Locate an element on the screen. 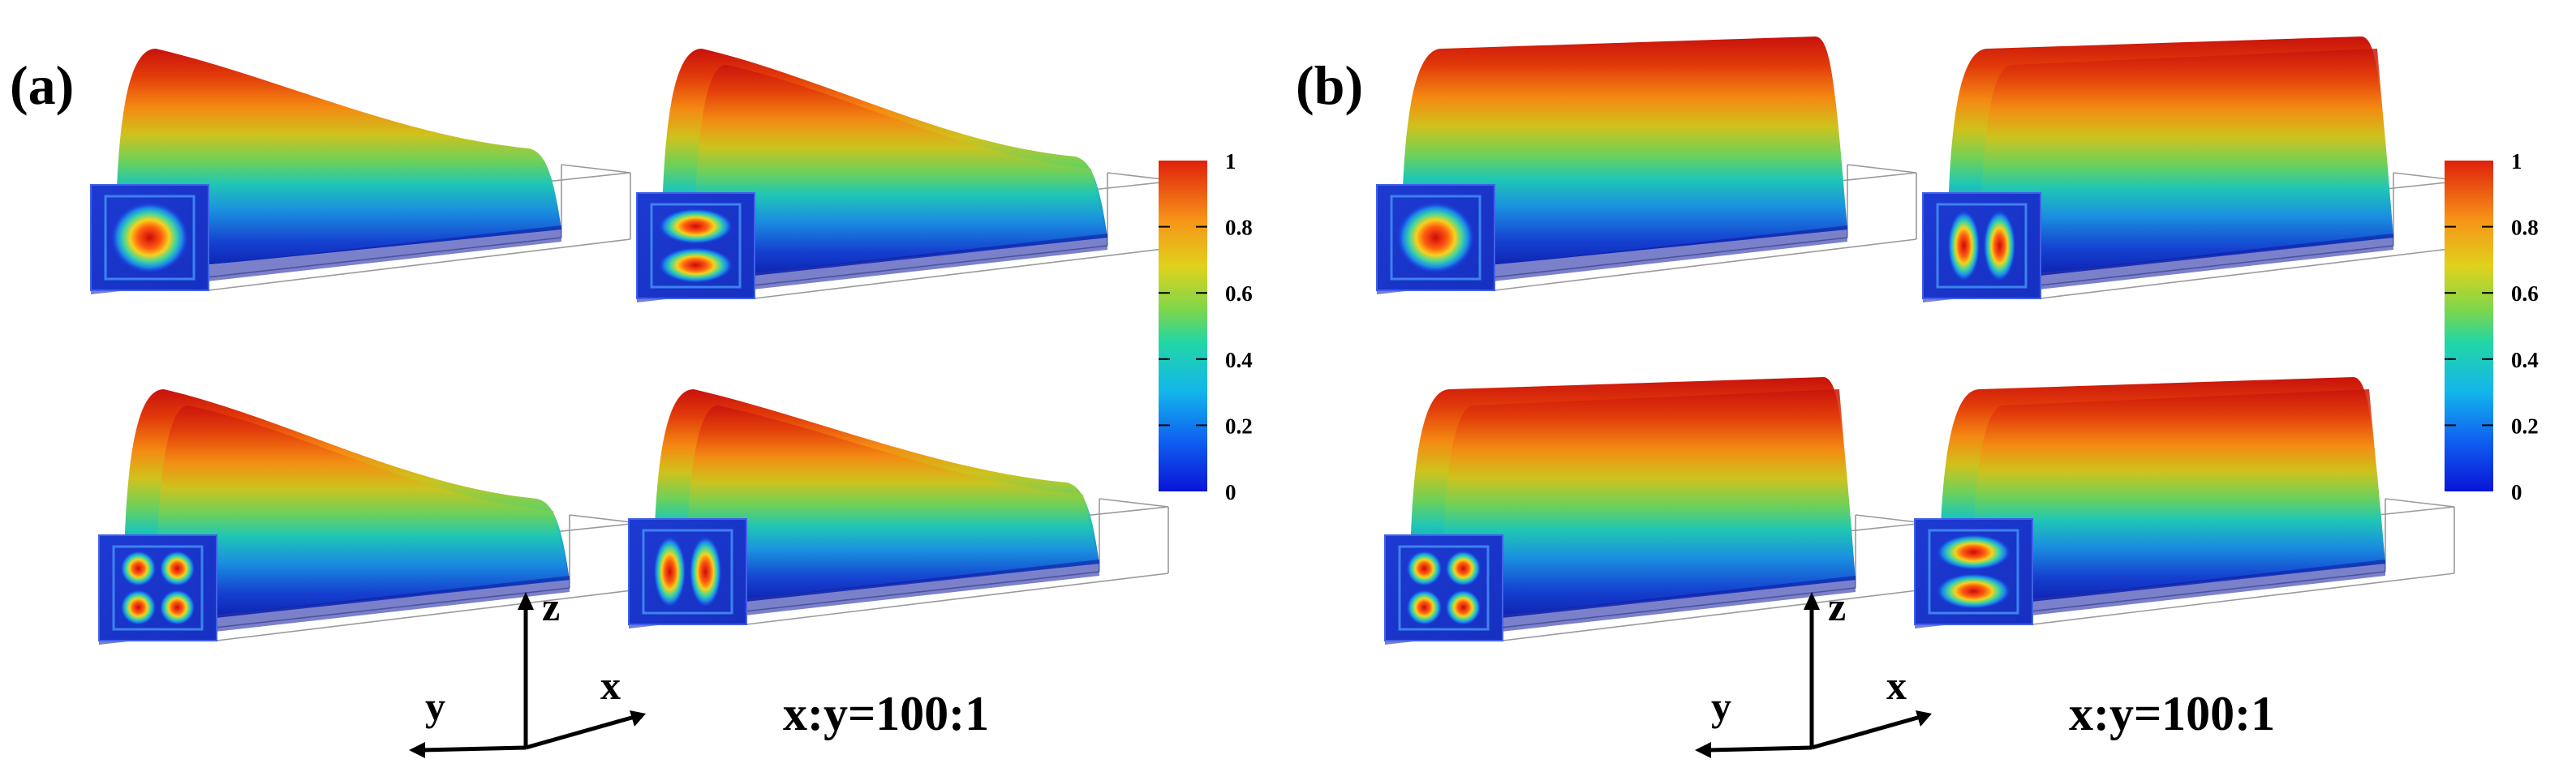 This screenshot has width=2576, height=772. panel-label: (b) is located at coordinates (1330, 85).